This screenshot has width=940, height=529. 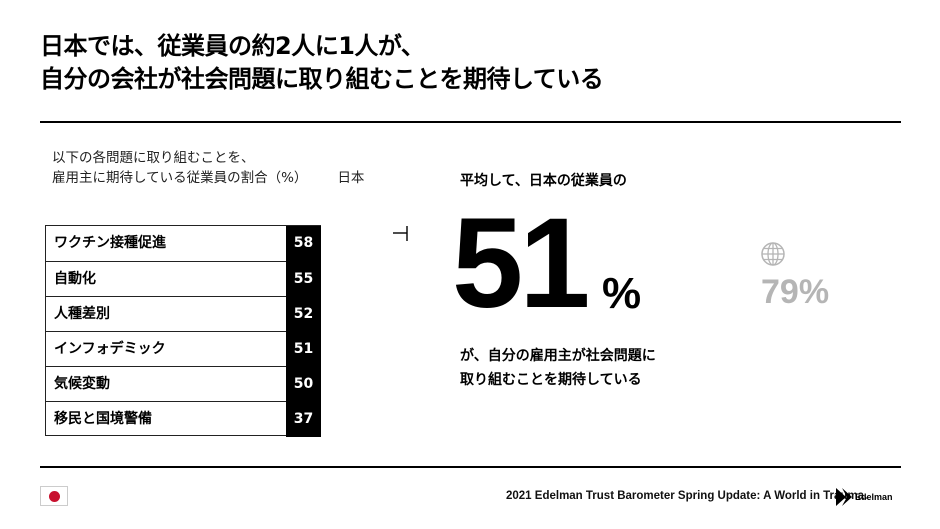 What do you see at coordinates (303, 243) in the screenshot?
I see `issue-value: 58` at bounding box center [303, 243].